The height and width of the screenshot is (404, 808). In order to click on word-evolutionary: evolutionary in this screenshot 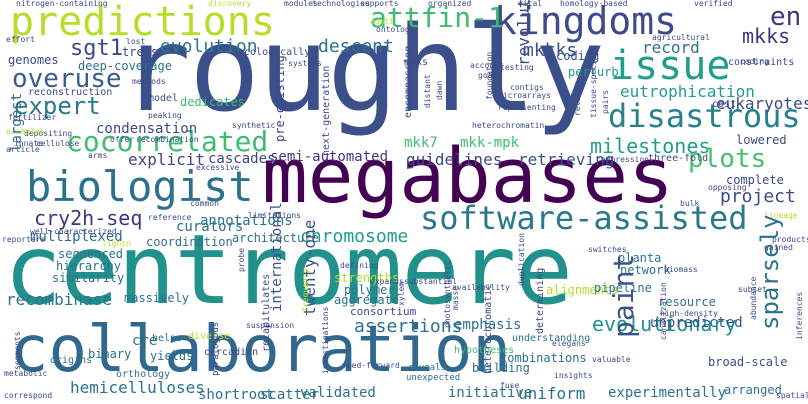, I will do `click(664, 324)`.